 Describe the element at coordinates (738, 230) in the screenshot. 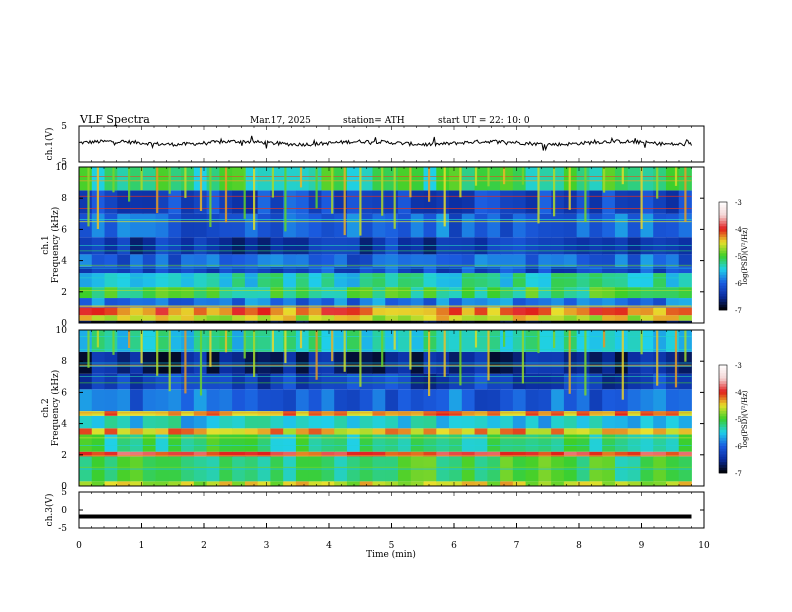

I see `cb1-tick-label: -4` at that location.